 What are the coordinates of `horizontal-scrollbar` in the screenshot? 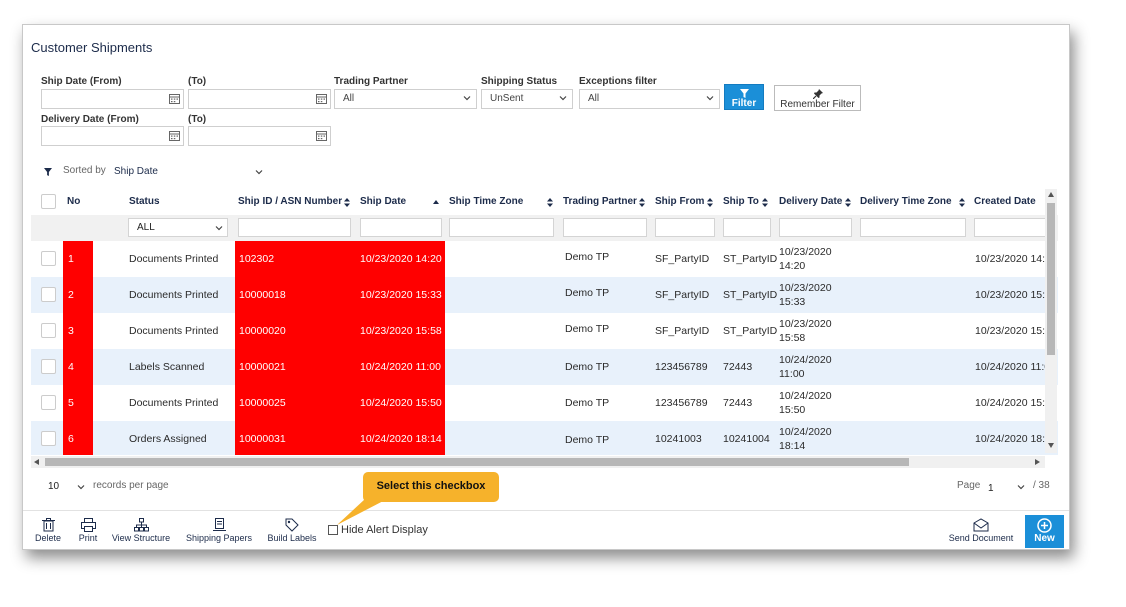 It's located at (538, 462).